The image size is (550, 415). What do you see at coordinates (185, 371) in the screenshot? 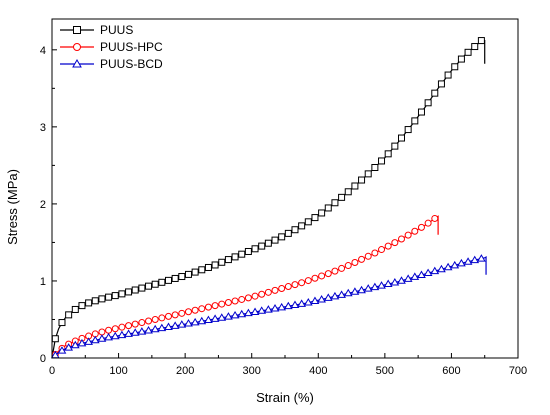
I see `x-tick-label: 200` at bounding box center [185, 371].